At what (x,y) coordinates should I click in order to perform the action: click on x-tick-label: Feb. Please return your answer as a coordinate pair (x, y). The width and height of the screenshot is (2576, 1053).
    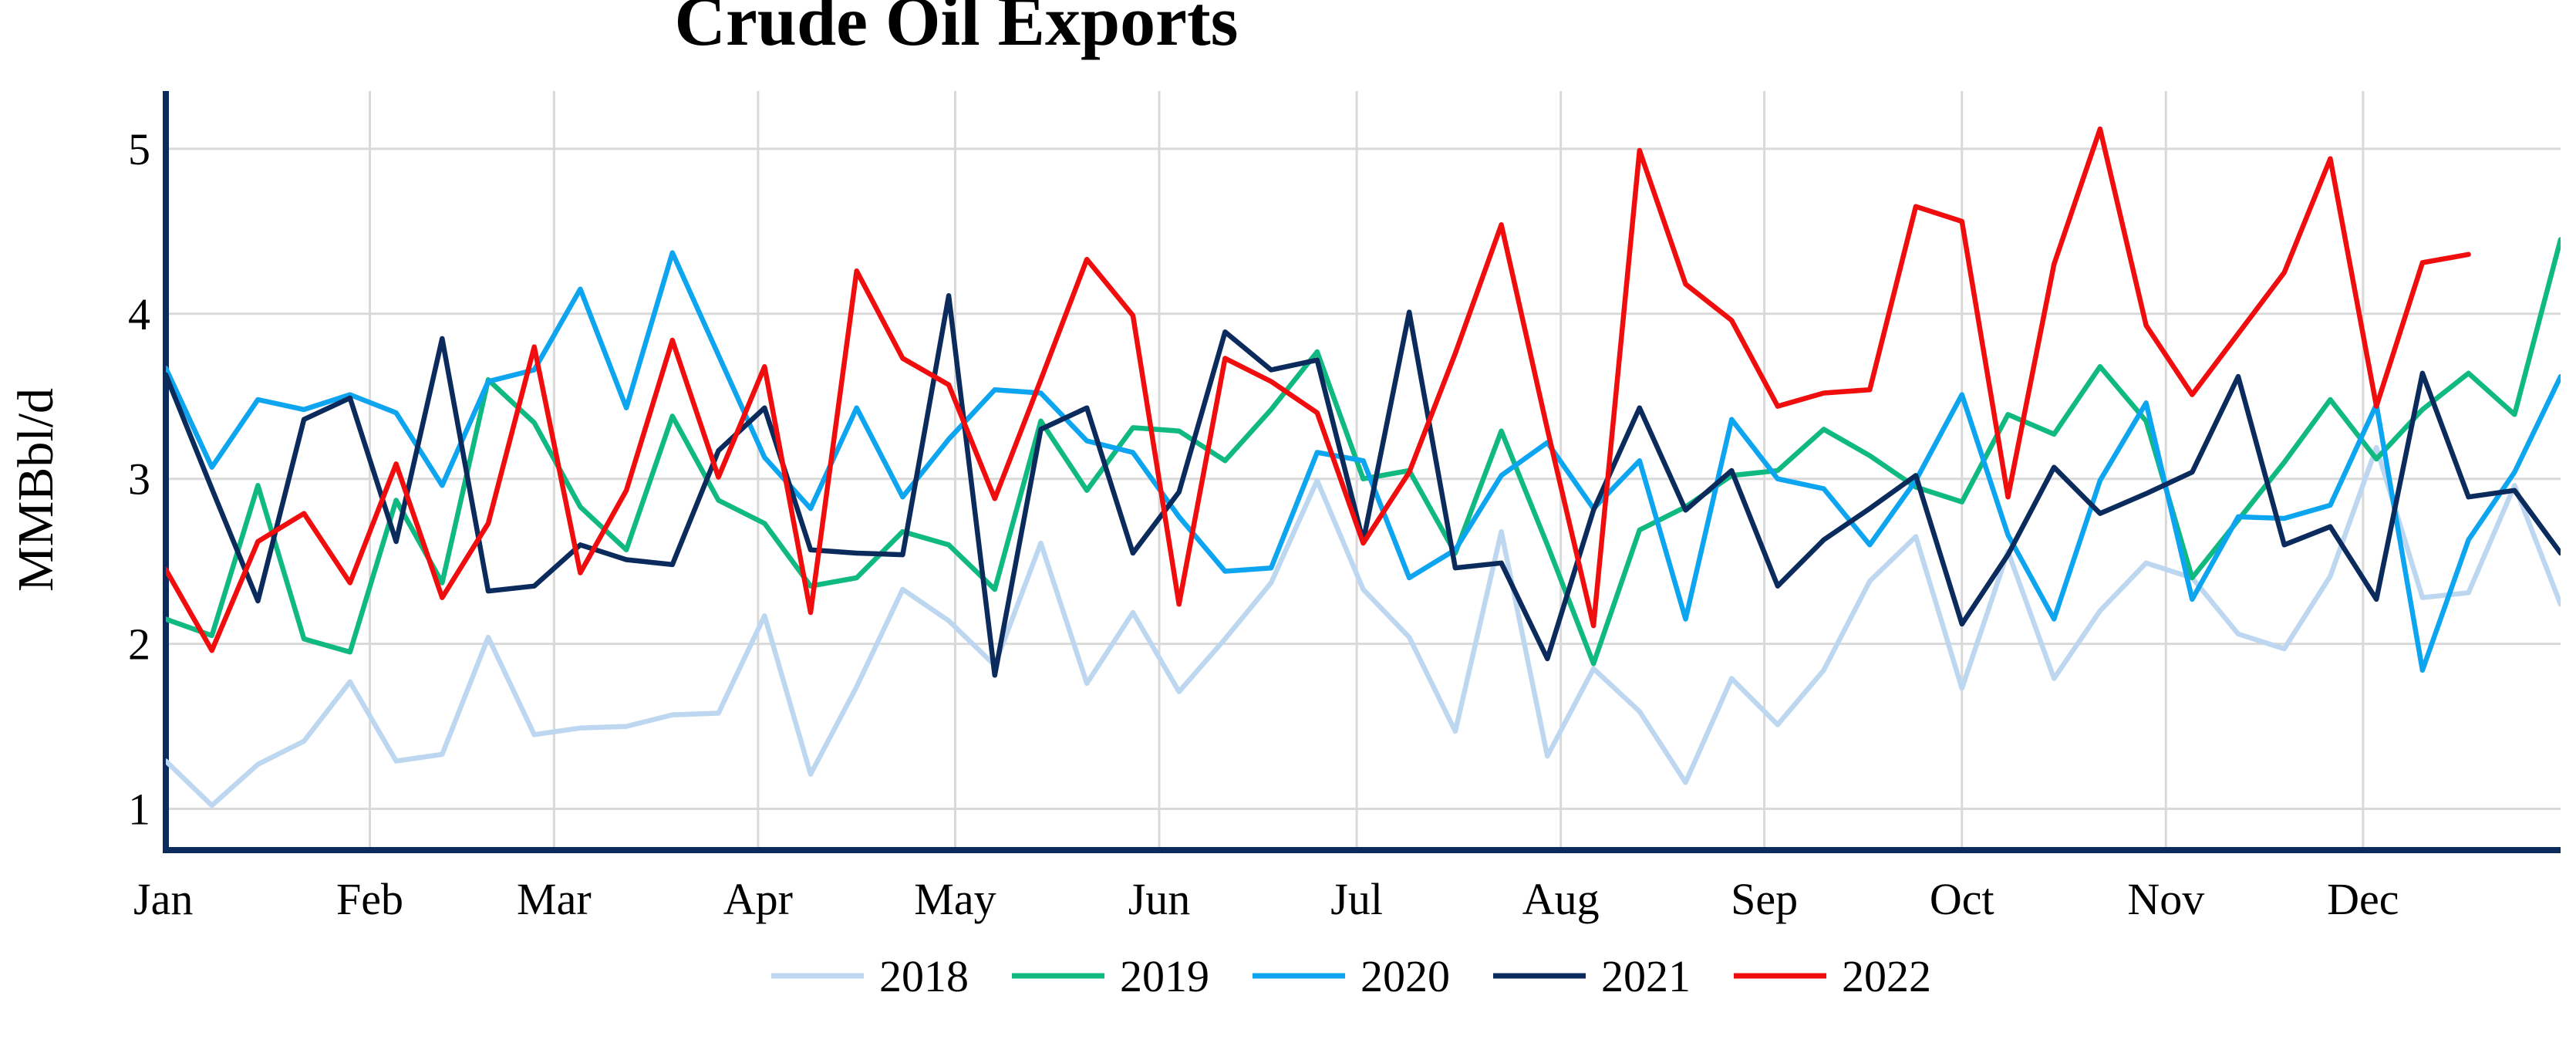
    Looking at the image, I should click on (369, 899).